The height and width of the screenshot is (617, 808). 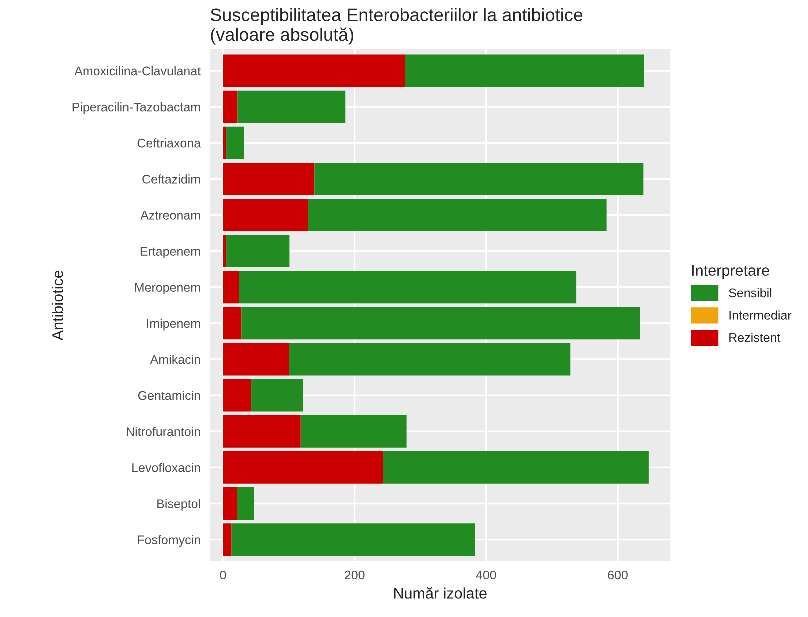 I want to click on y-tick-label: Ceftazidim, so click(x=171, y=179).